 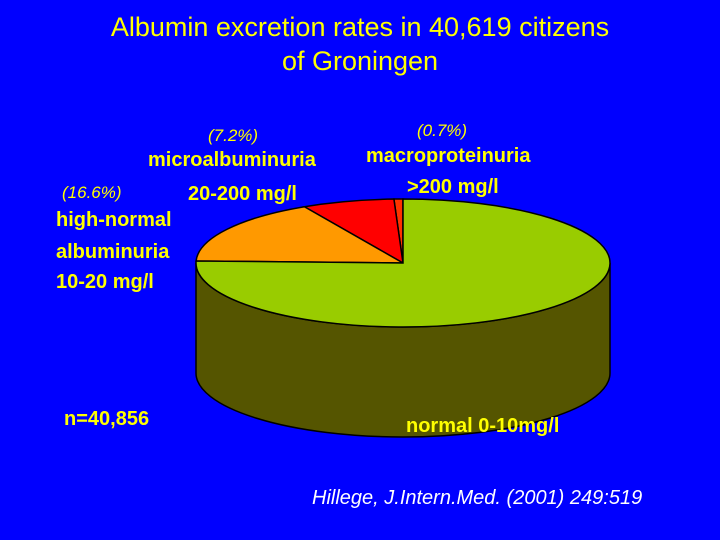 What do you see at coordinates (483, 426) in the screenshot?
I see `normal-label: normal 0-10mg/l` at bounding box center [483, 426].